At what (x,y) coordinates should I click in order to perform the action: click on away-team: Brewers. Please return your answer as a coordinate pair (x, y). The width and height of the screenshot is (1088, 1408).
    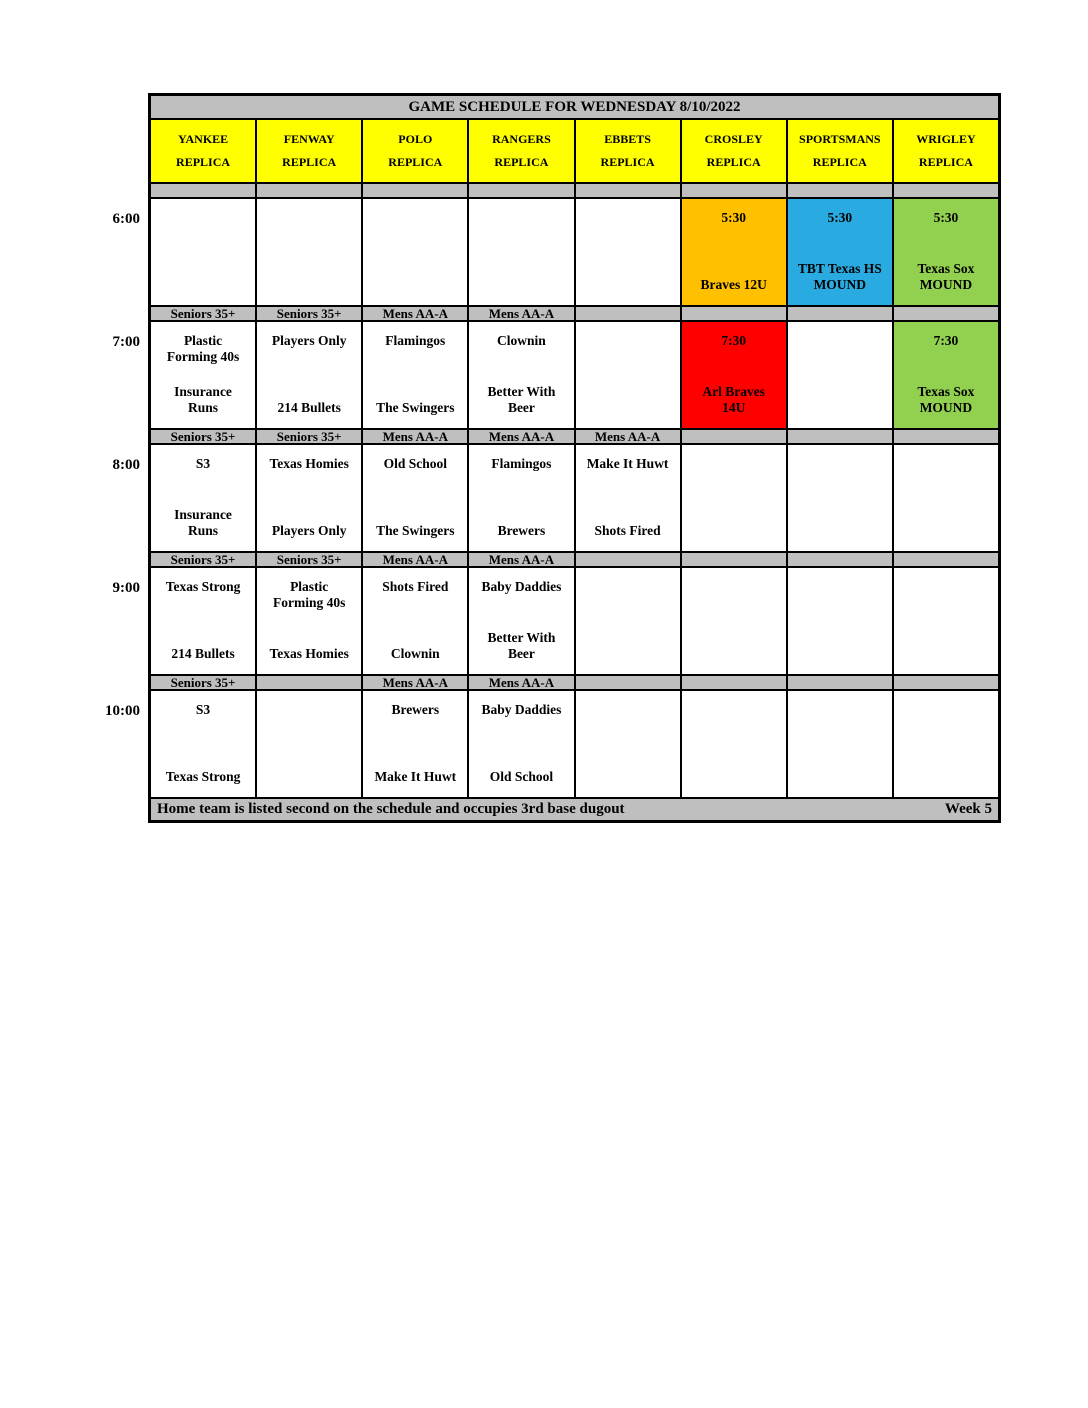
    Looking at the image, I should click on (415, 709).